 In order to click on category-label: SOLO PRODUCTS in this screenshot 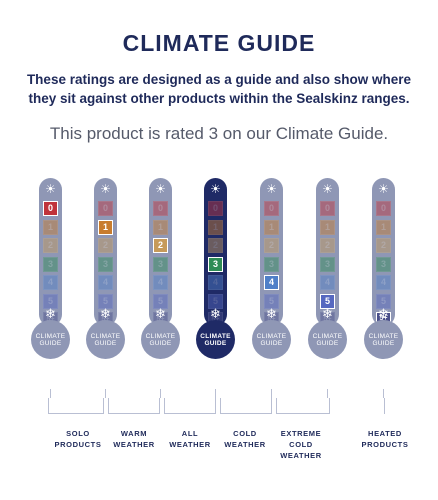, I will do `click(78, 439)`.